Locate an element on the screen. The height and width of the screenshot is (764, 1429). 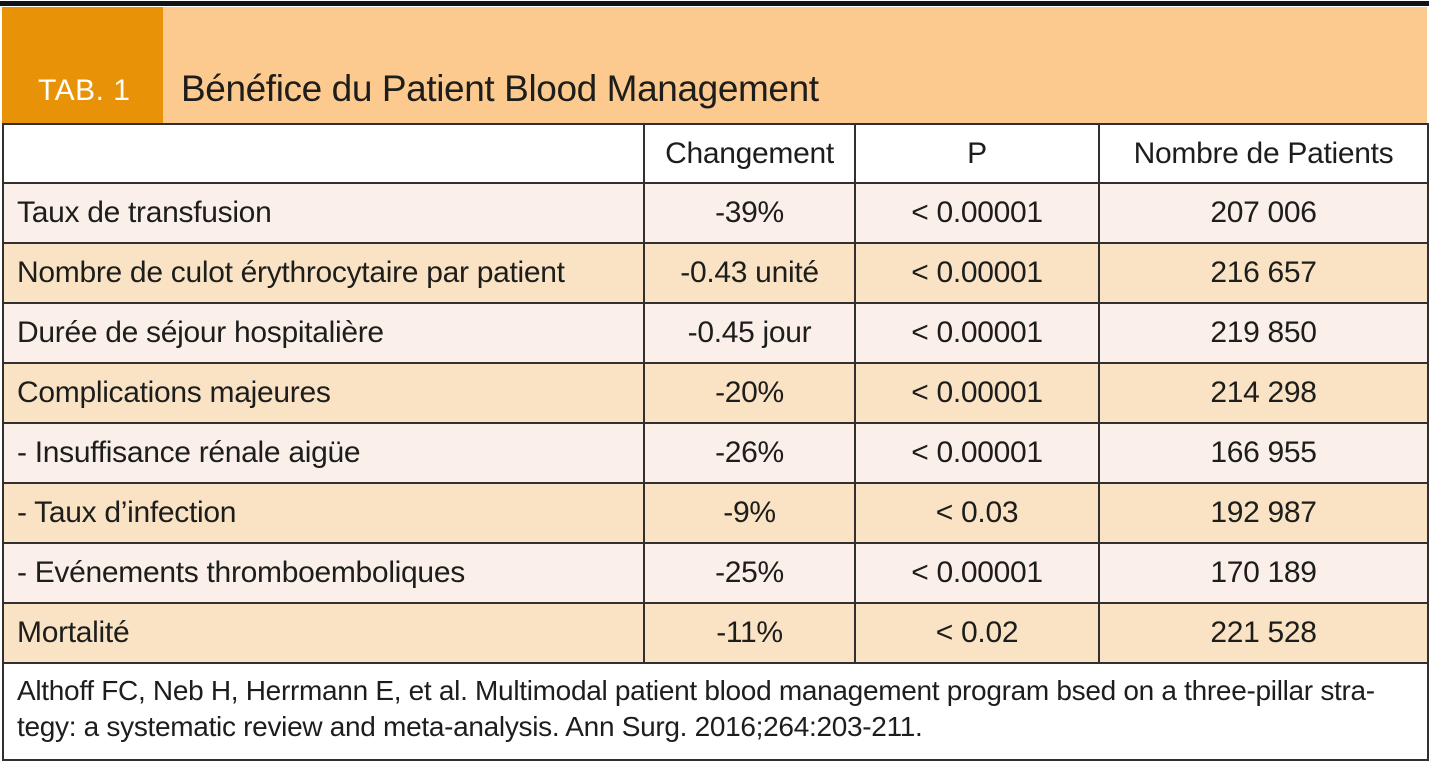
patients-cell: 216 657 is located at coordinates (1263, 273).